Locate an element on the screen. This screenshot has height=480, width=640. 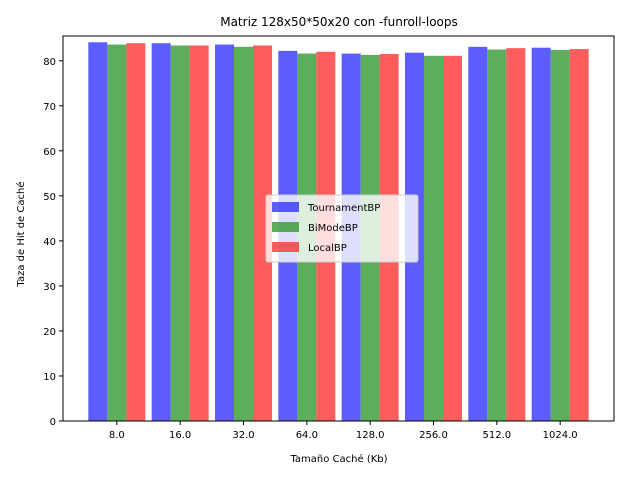
y-tick-label: 50 is located at coordinates (49, 197).